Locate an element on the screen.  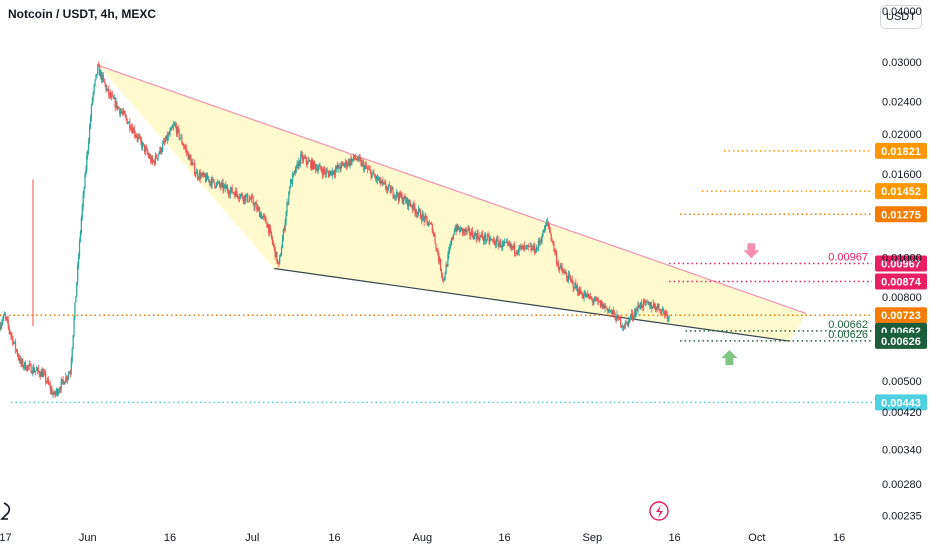
x-tick-label: Jul is located at coordinates (252, 538).